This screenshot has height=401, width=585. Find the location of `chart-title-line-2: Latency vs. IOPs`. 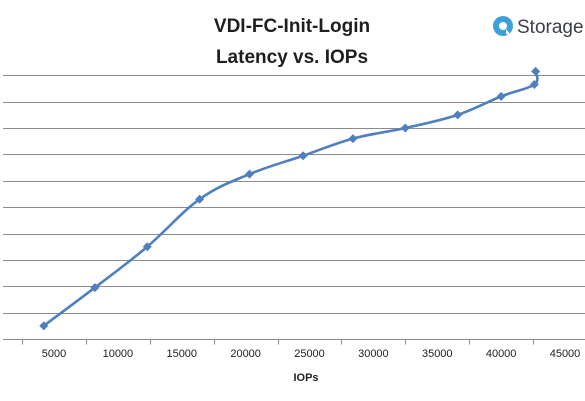

chart-title-line-2: Latency vs. IOPs is located at coordinates (292, 57).